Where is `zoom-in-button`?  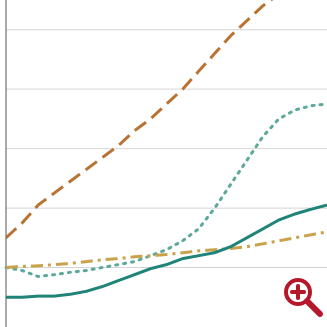
zoom-in-button is located at coordinates (303, 297).